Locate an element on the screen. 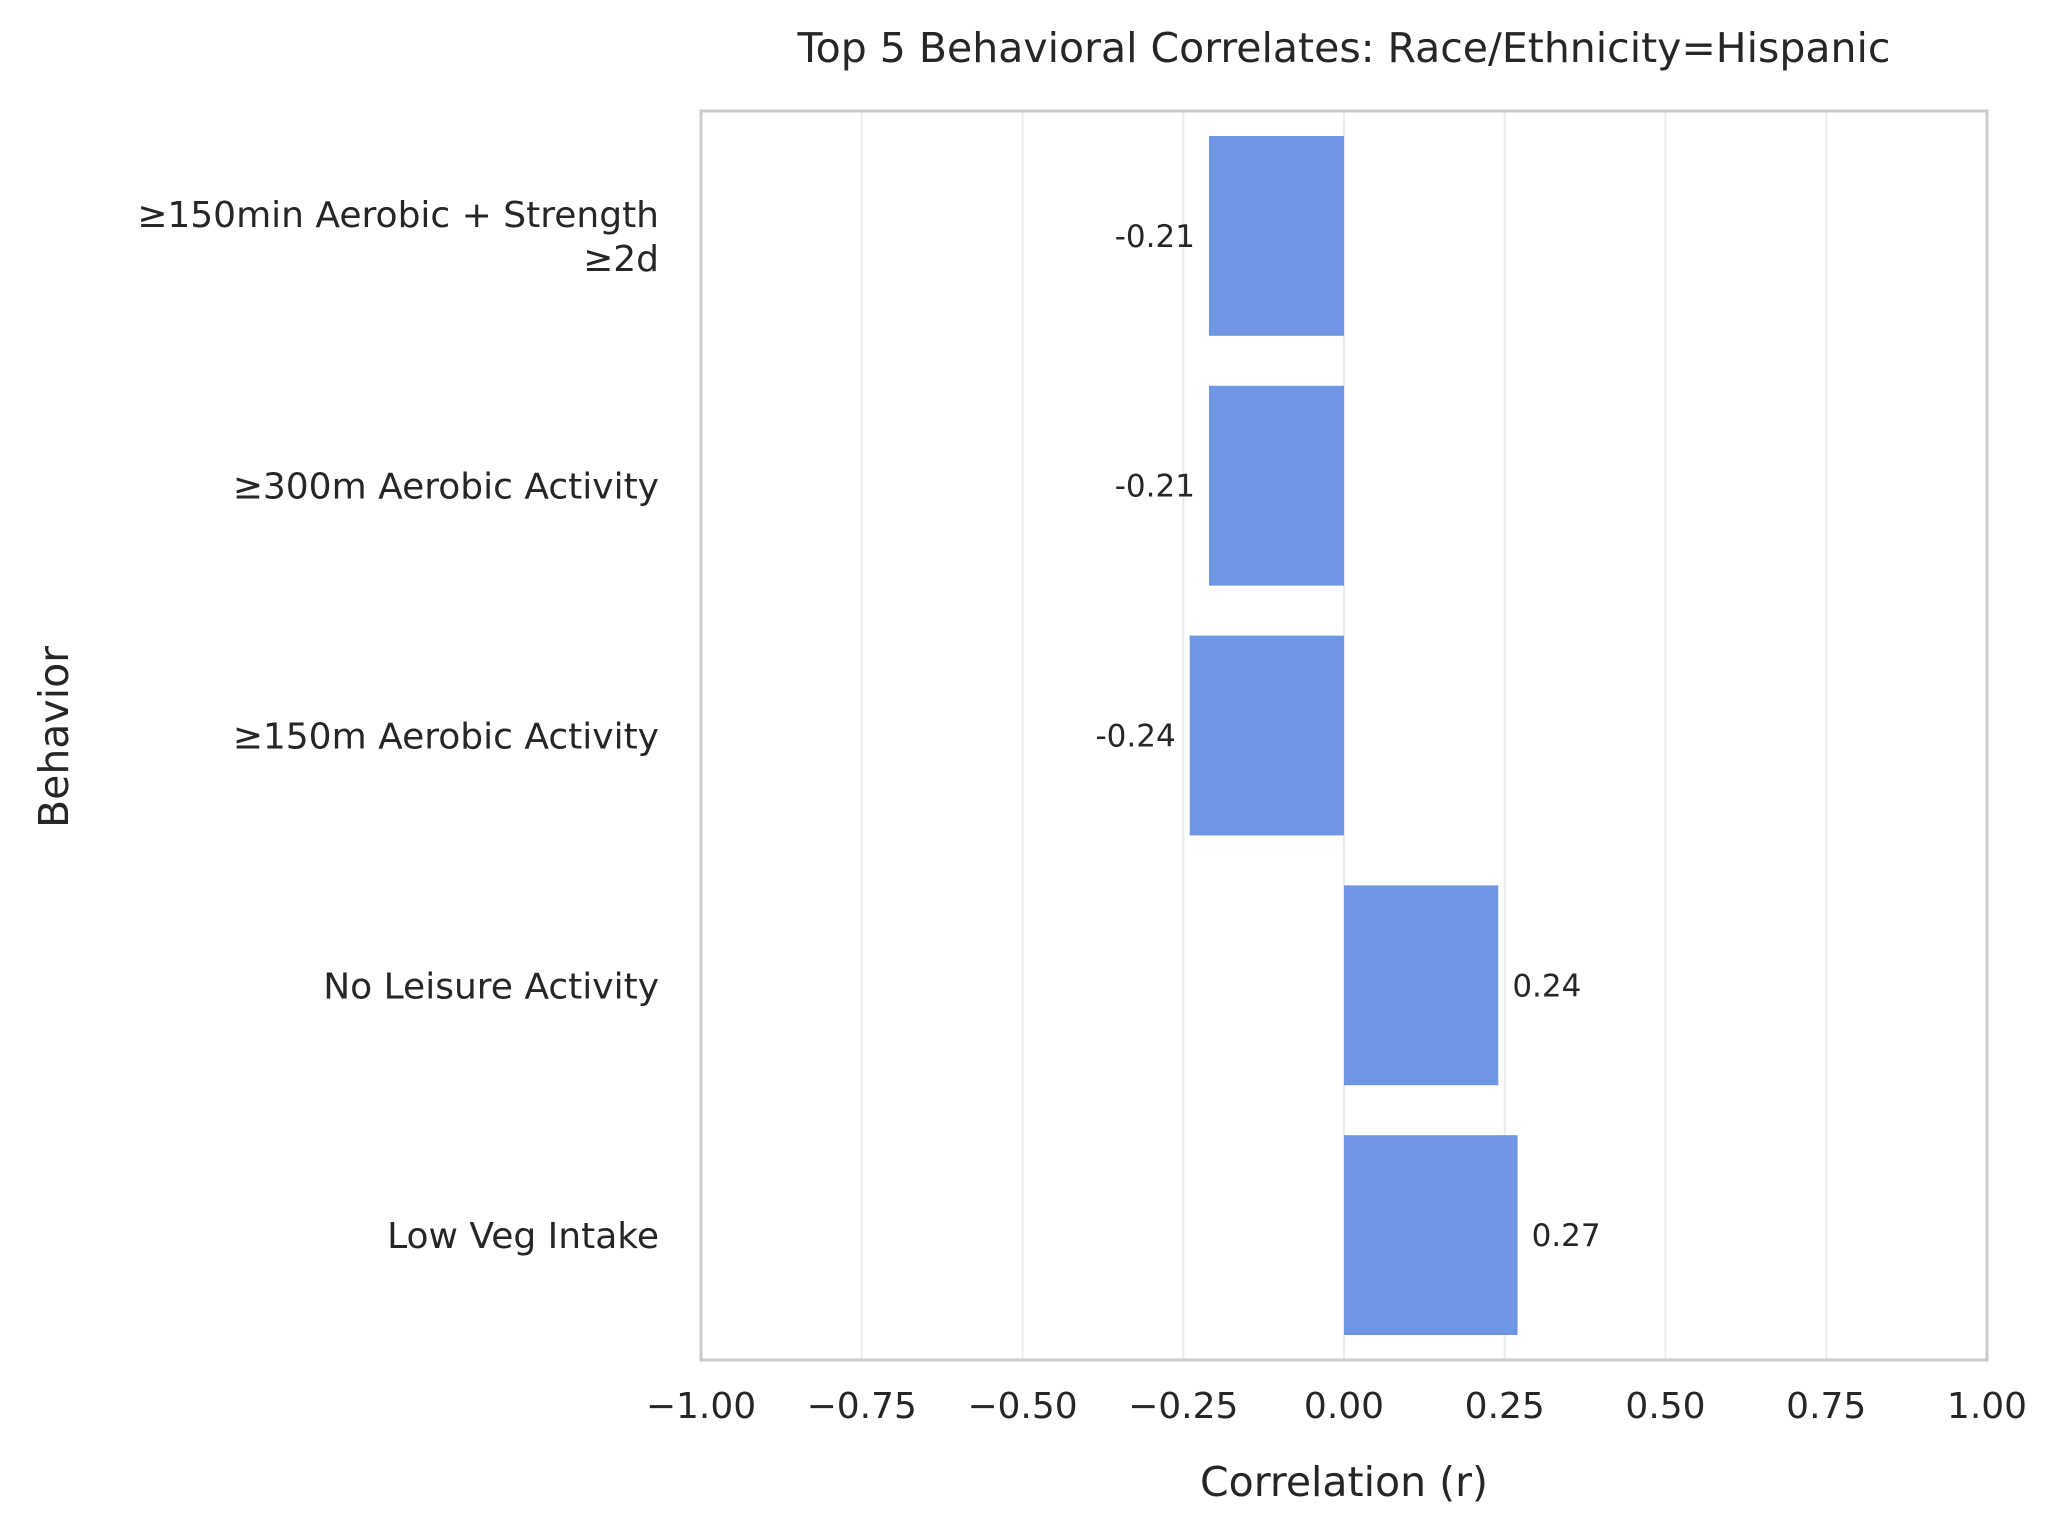  x-tick-label: −0.25 is located at coordinates (1183, 1406).